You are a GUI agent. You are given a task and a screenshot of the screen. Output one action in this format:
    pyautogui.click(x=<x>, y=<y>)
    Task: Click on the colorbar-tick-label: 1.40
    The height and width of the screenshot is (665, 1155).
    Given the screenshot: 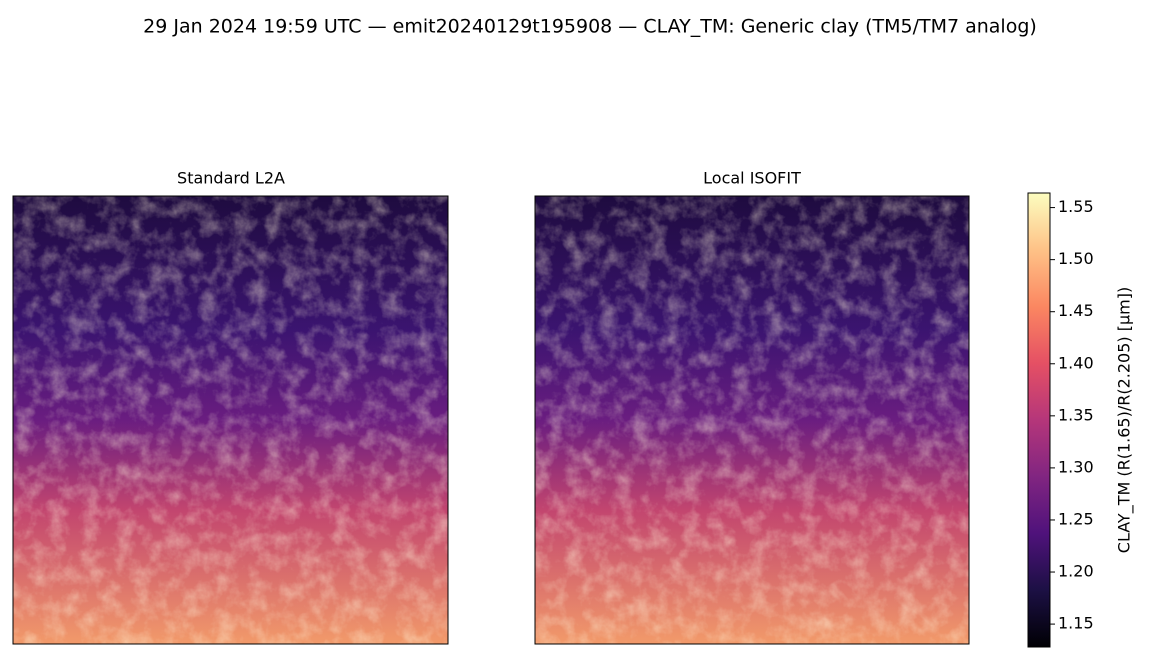 What is the action you would take?
    pyautogui.click(x=1076, y=362)
    